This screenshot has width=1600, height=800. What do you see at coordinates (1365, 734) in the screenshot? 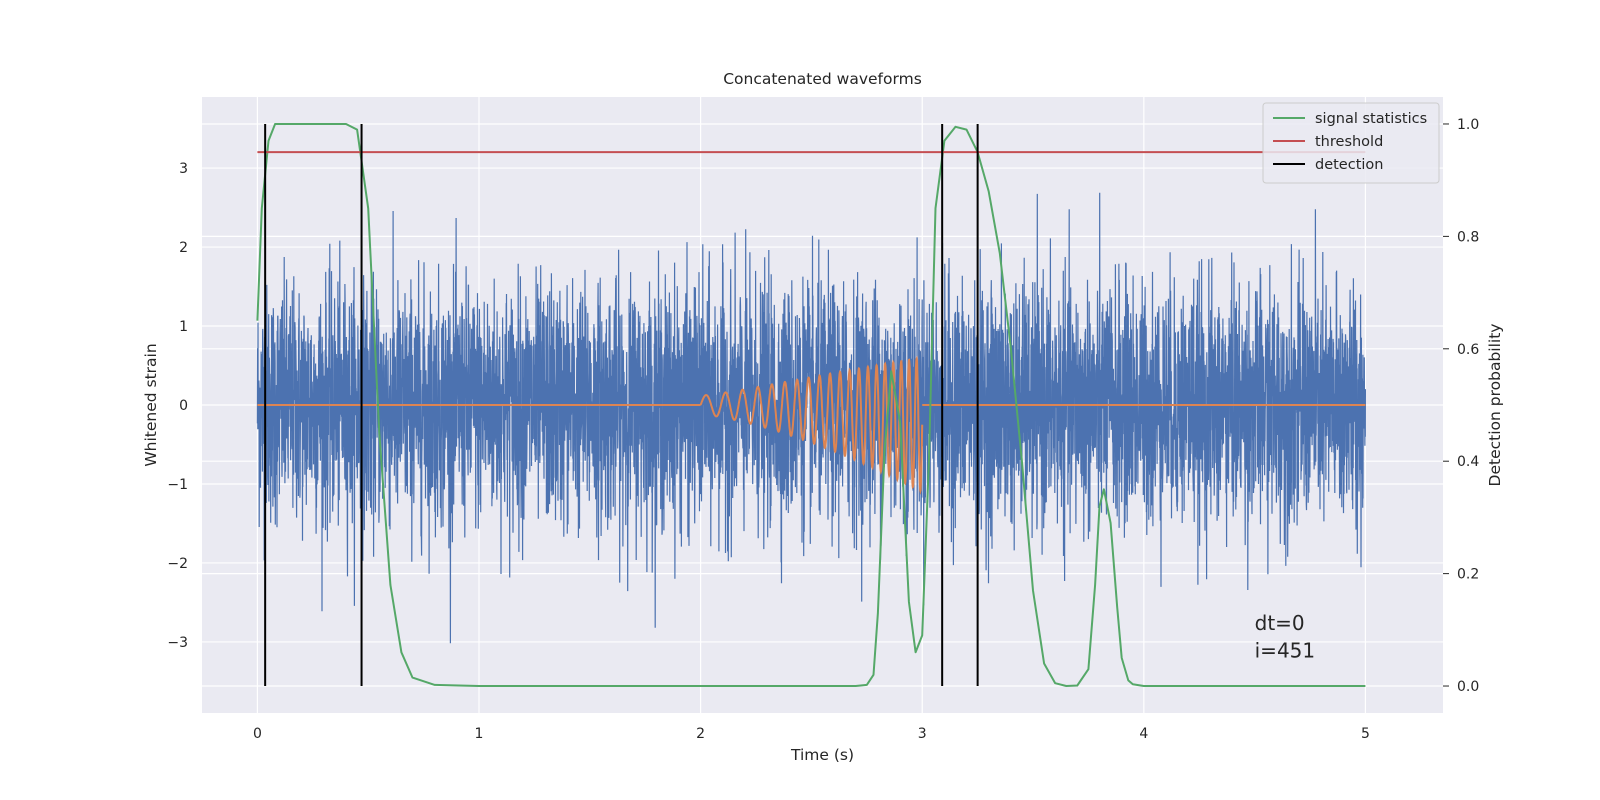
I see `x-tick-label: 5` at bounding box center [1365, 734].